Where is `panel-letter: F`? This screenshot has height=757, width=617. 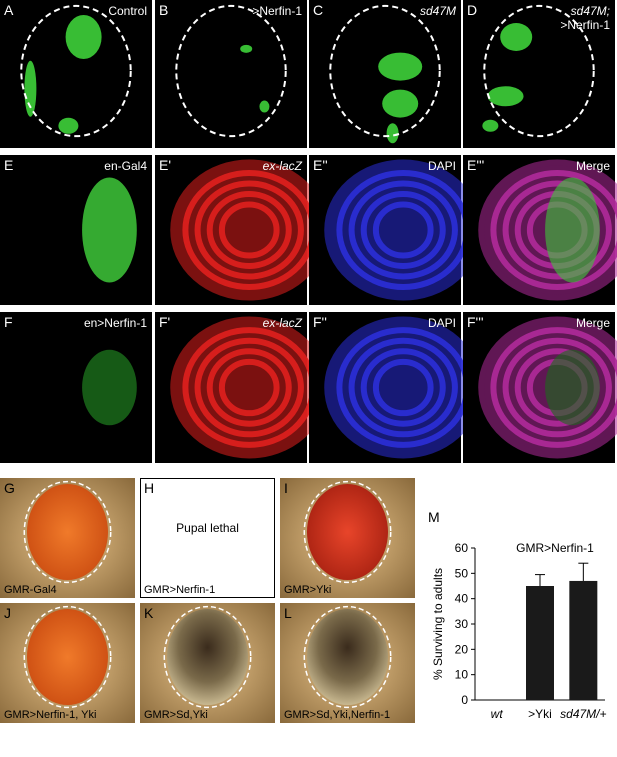 panel-letter: F is located at coordinates (8, 322).